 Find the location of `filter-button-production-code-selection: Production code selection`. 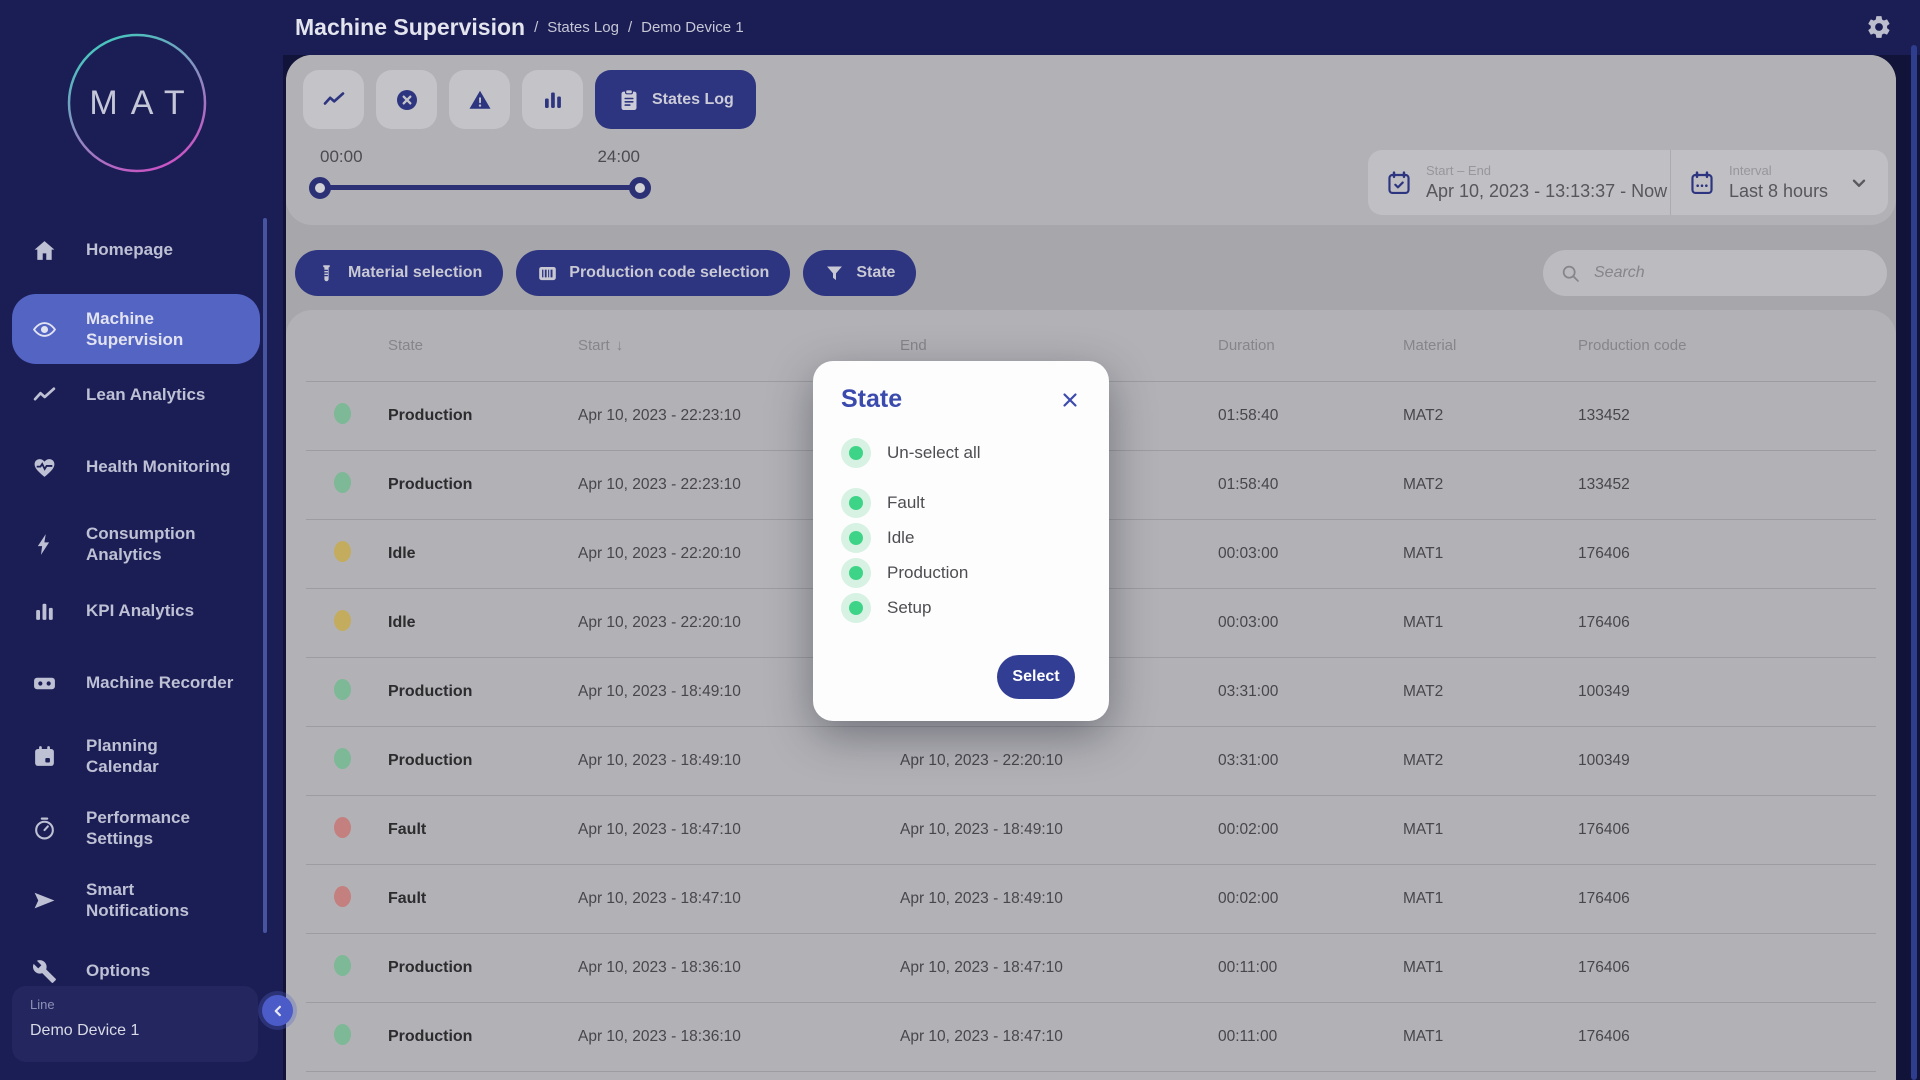

filter-button-production-code-selection: Production code selection is located at coordinates (653, 273).